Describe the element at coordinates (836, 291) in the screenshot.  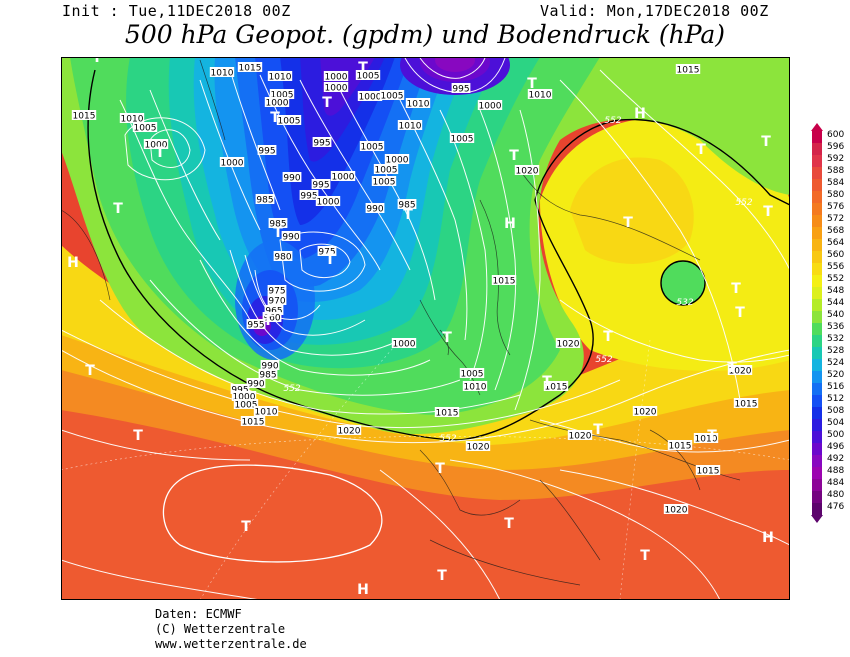
I see `legend-value: 548` at that location.